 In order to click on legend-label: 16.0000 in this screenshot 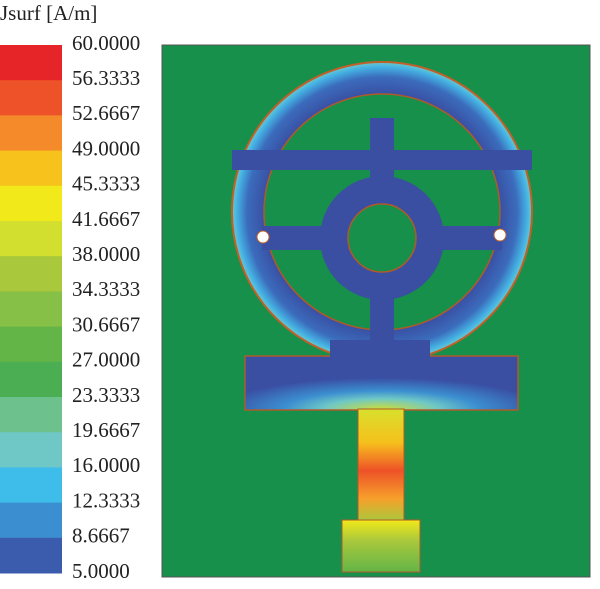, I will do `click(106, 465)`.